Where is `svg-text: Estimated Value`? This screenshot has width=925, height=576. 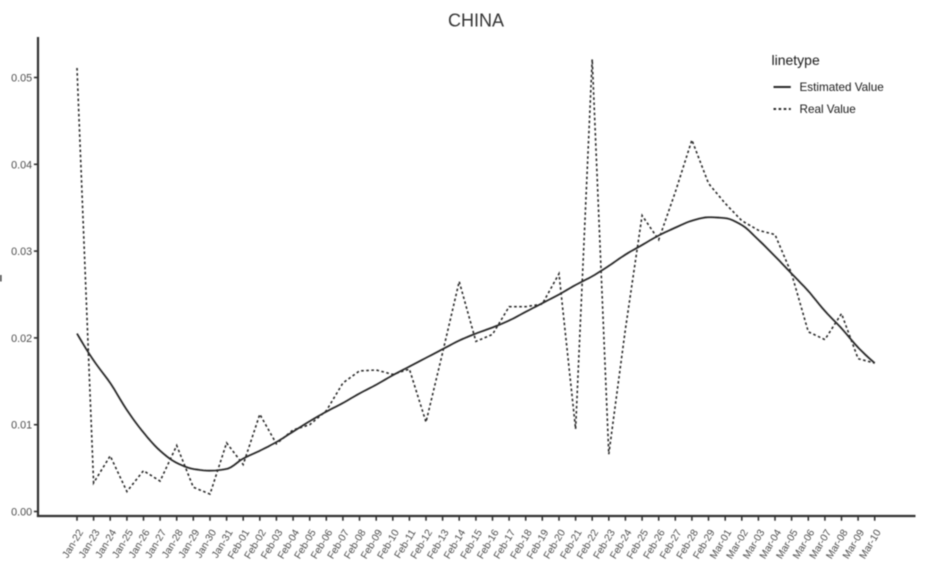
svg-text: Estimated Value is located at coordinates (842, 87).